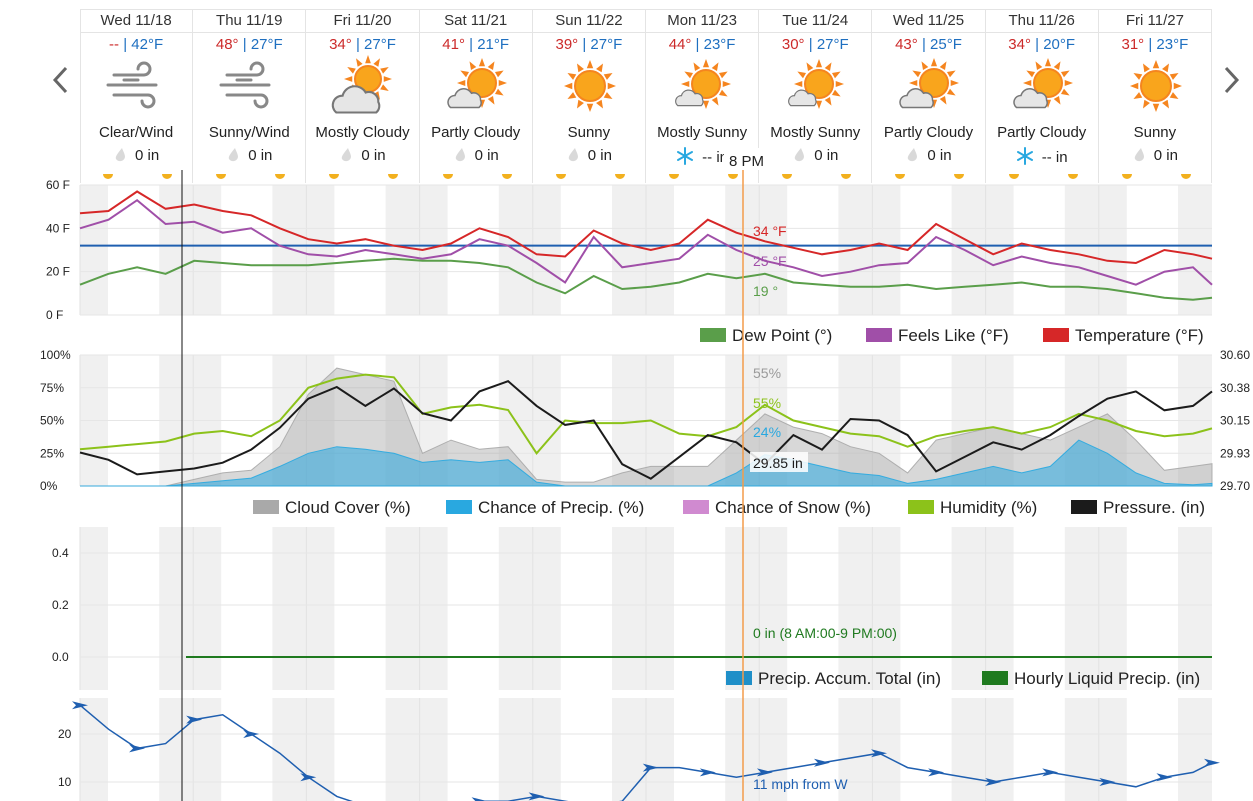 Image resolution: width=1253 pixels, height=801 pixels. Describe the element at coordinates (715, 157) in the screenshot. I see `precip-value: -- in` at that location.